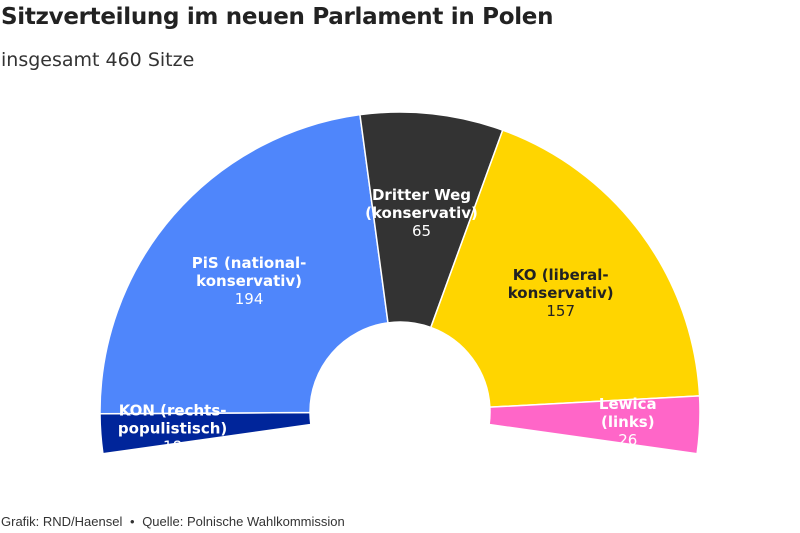 This screenshot has width=800, height=533. I want to click on slice-name-ko-2: konservativ), so click(561, 293).